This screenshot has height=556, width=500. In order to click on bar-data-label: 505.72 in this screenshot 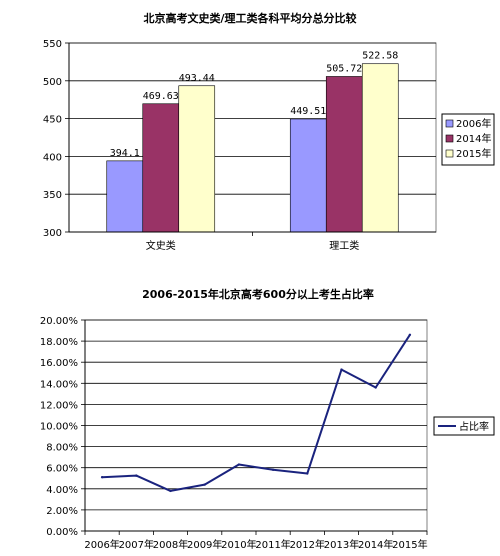, I will do `click(344, 68)`.